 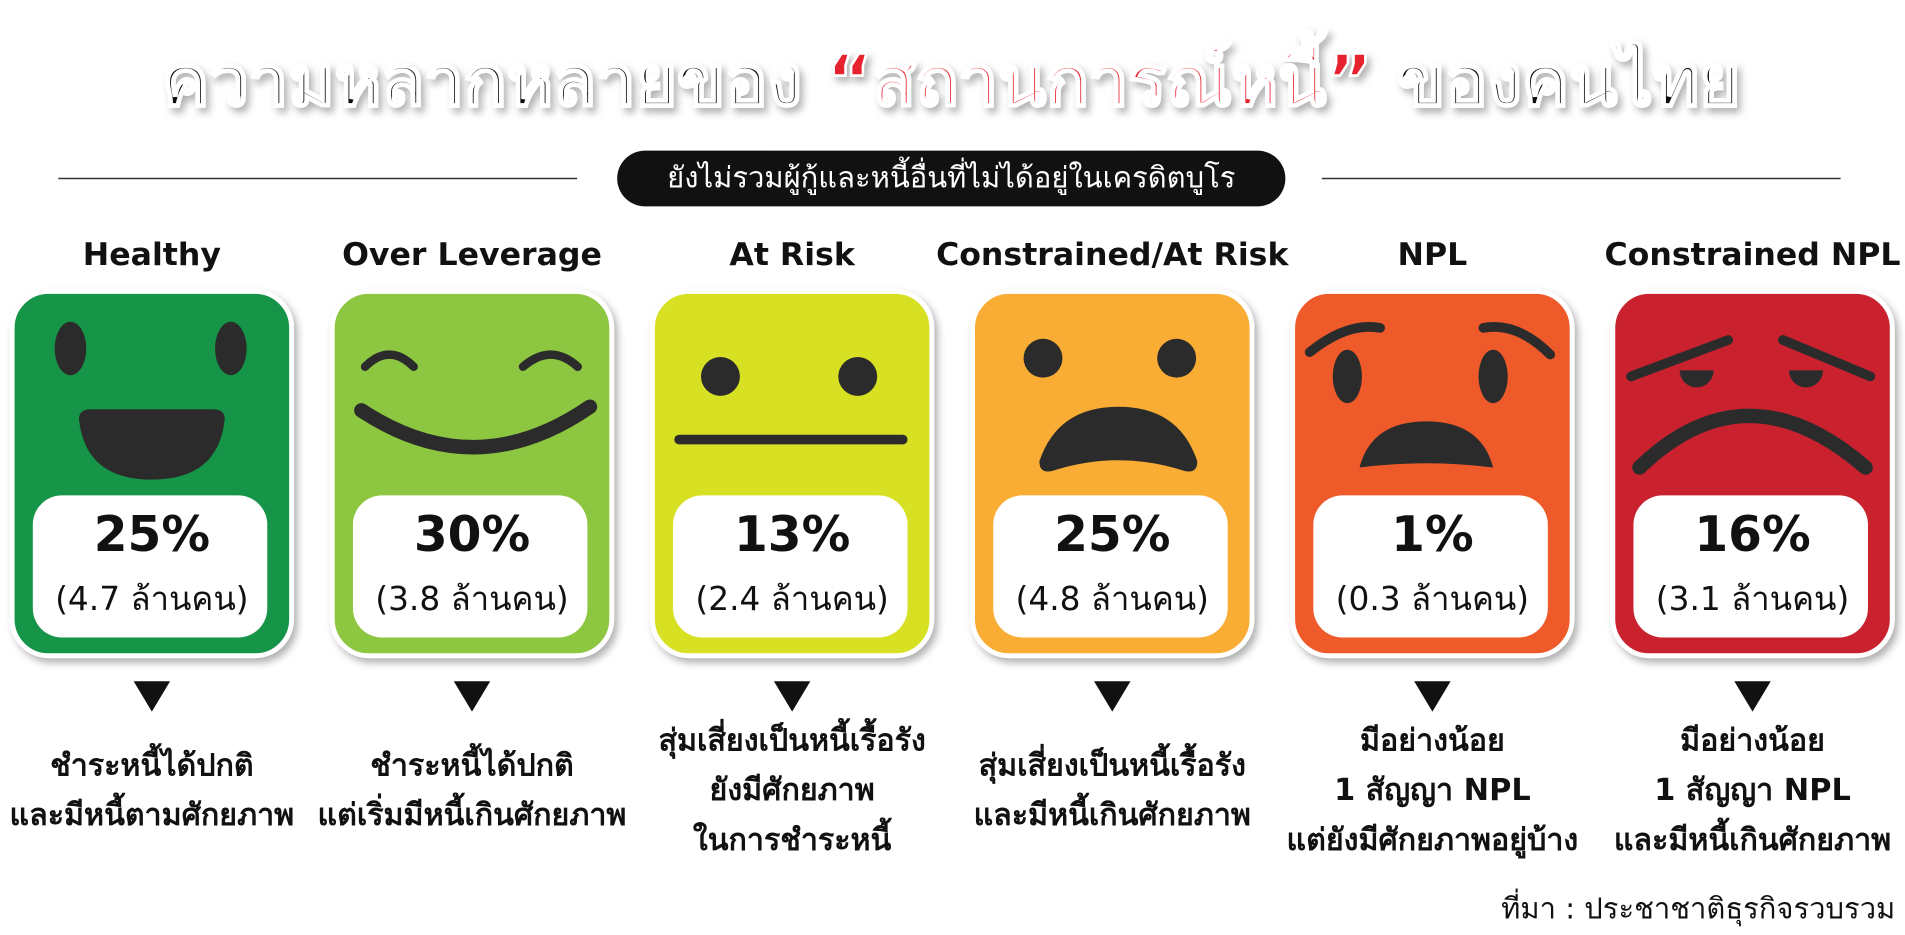 What do you see at coordinates (1432, 599) in the screenshot?
I see `people: (0.3 ล้านคน)` at bounding box center [1432, 599].